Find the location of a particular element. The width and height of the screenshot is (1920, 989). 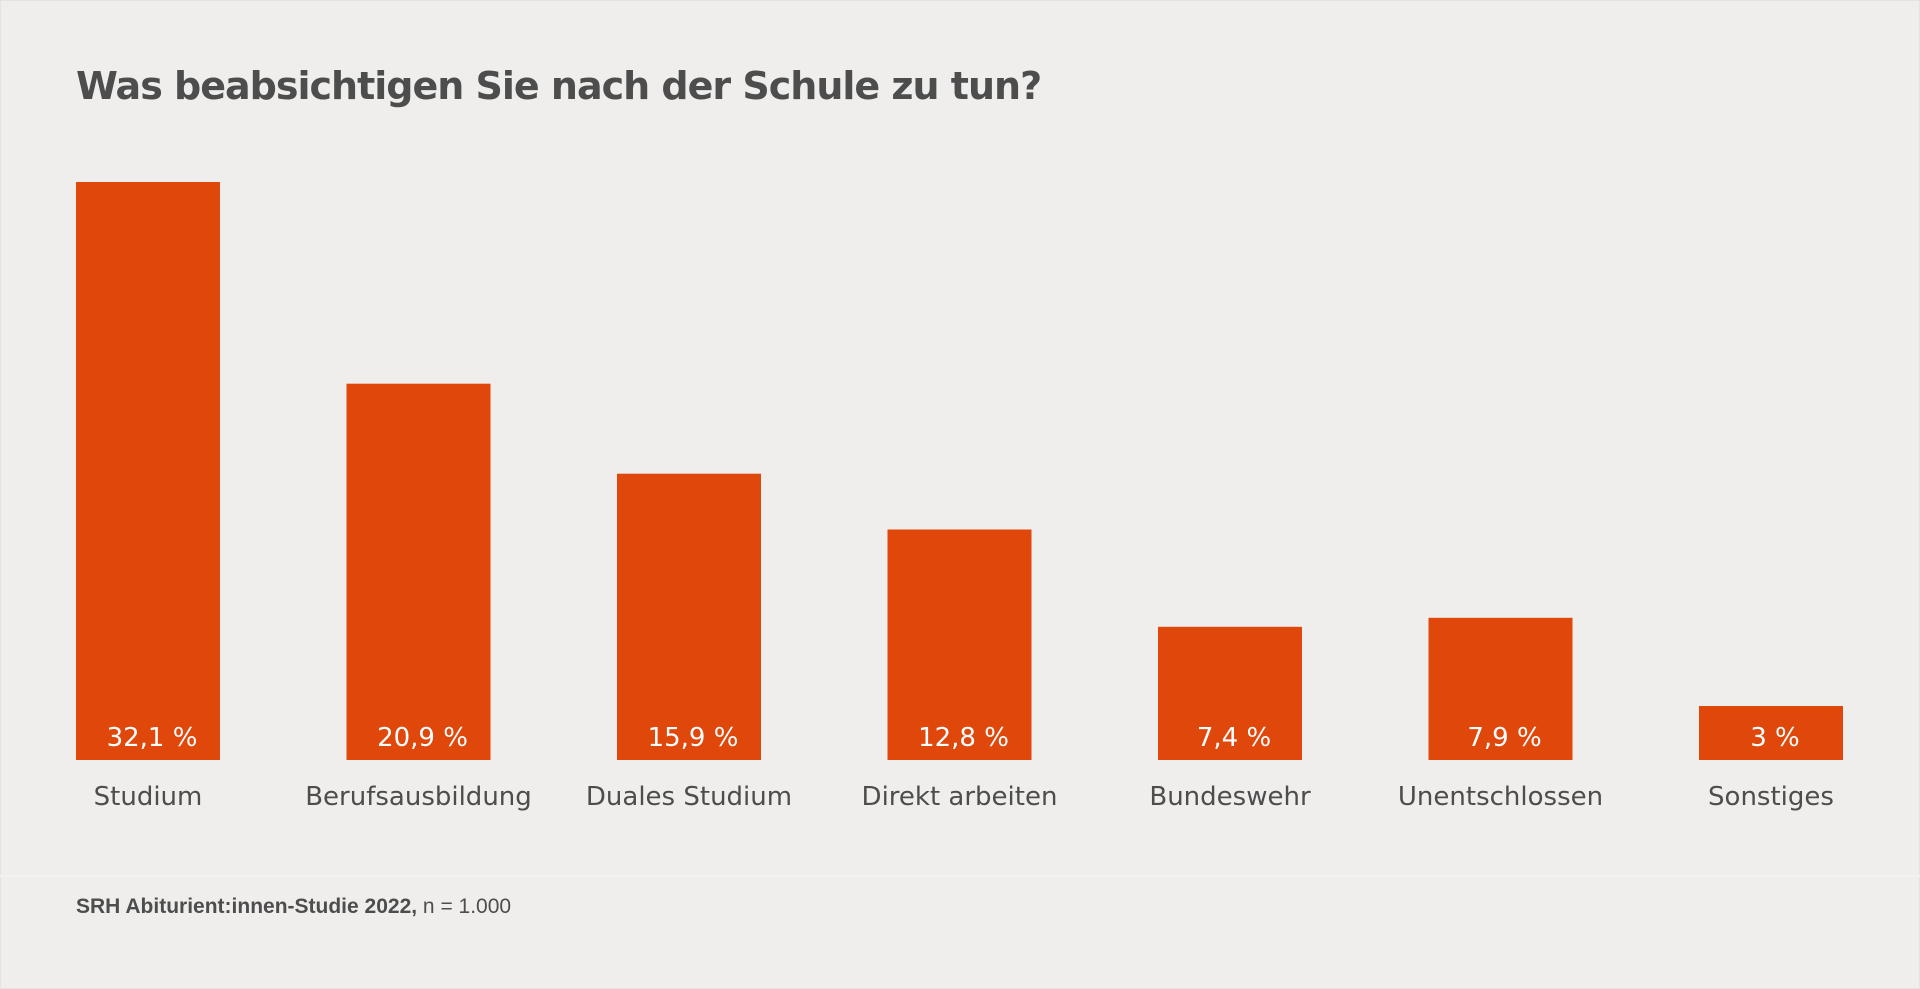

value-labels-layer: 32,1 % 20,9 % 15,9 % 12,8 % 7,4 % 7,9 % 3 % is located at coordinates (953, 738).